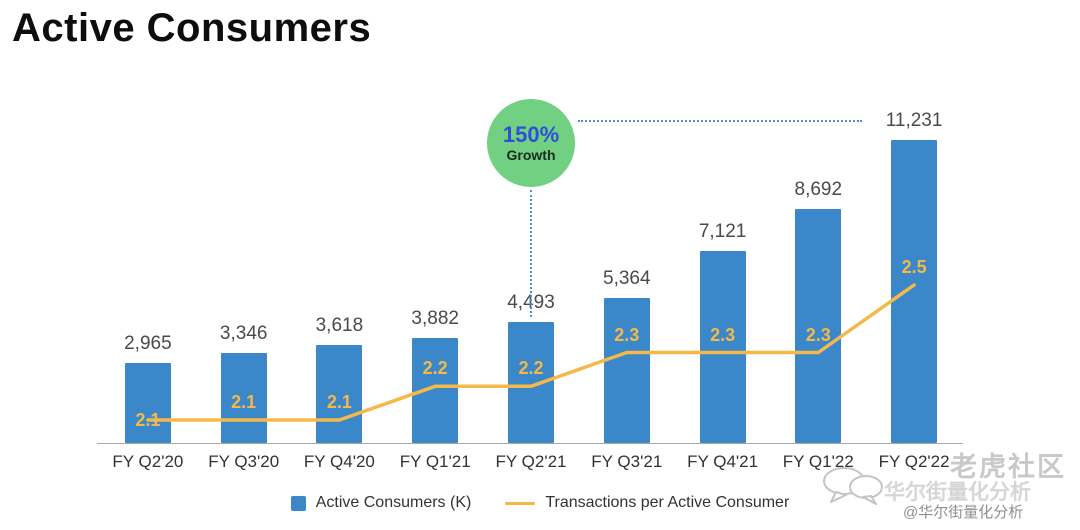 The height and width of the screenshot is (530, 1080). Describe the element at coordinates (723, 461) in the screenshot. I see `x-axis-label: FY Q4'21` at that location.